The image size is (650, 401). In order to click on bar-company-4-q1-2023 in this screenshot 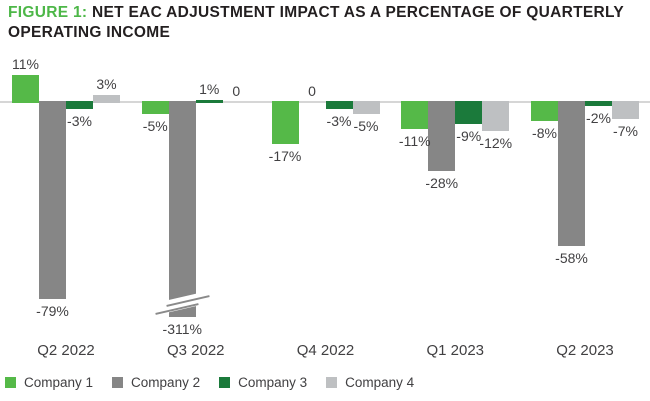, I will do `click(496, 116)`.